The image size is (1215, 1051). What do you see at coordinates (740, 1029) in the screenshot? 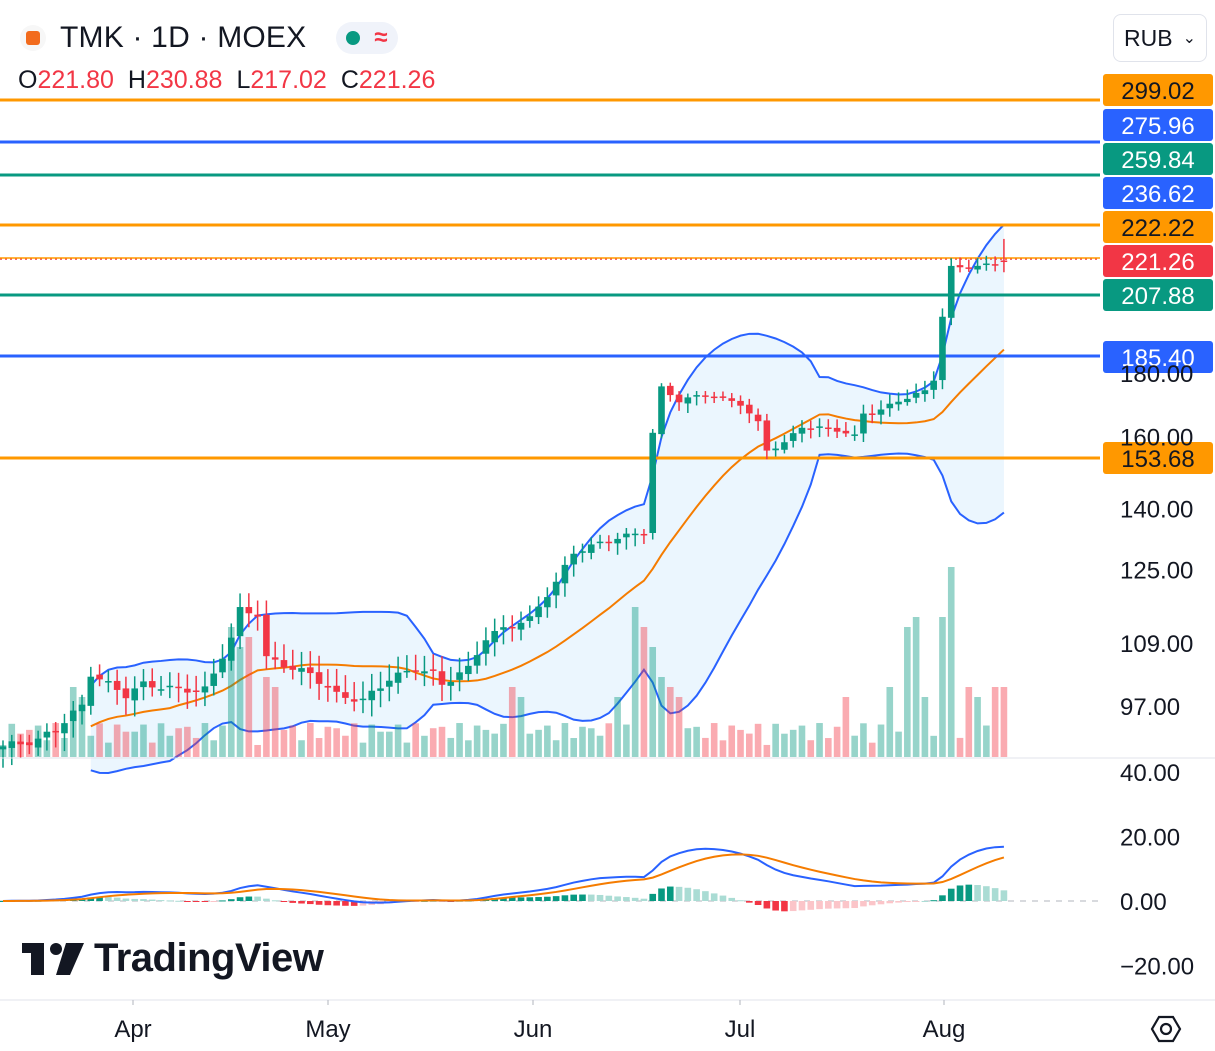
I see `time-axis-tick: Jul` at bounding box center [740, 1029].